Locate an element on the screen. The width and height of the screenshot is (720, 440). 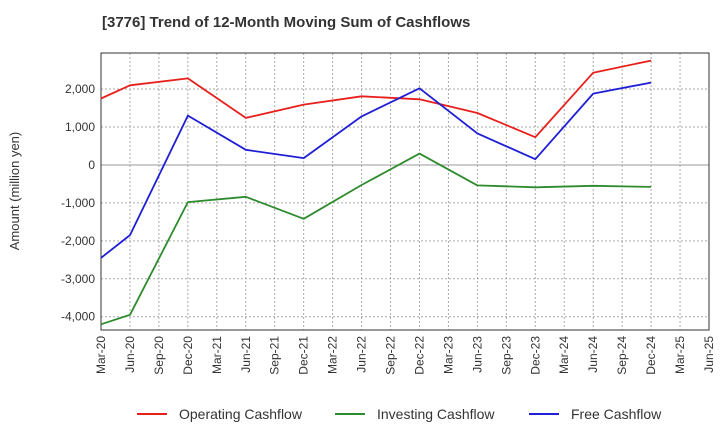
y-tick-labels: 2,000 1,000 0 -1,000 -2,000 -3,000 -4,000 is located at coordinates (78, 203).